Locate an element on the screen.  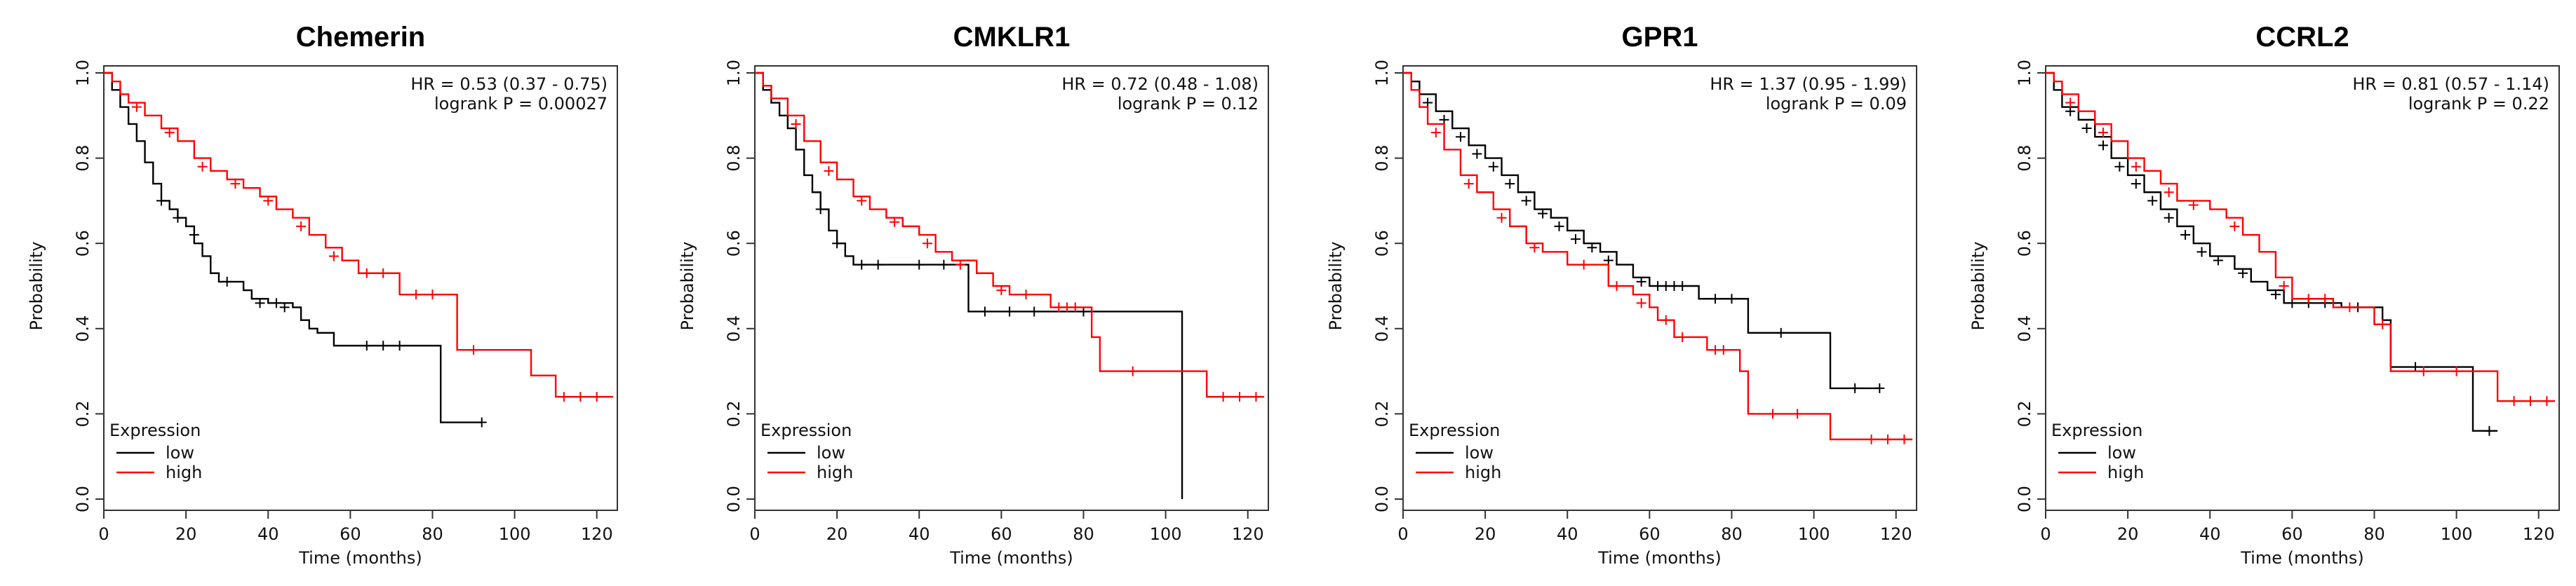
panel-title: CMKLR1 is located at coordinates (1012, 37).